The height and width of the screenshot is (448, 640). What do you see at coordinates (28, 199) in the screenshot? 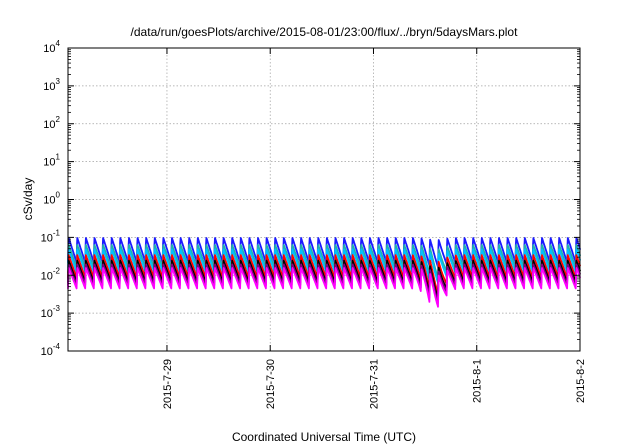
I see `y-axis-label: cSv/day` at bounding box center [28, 199].